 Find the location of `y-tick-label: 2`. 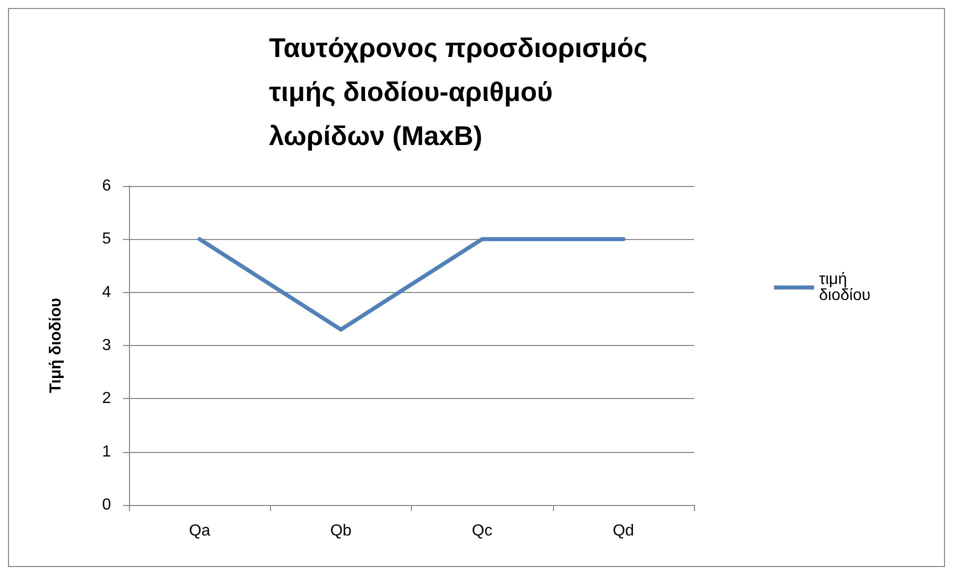

y-tick-label: 2 is located at coordinates (107, 399).